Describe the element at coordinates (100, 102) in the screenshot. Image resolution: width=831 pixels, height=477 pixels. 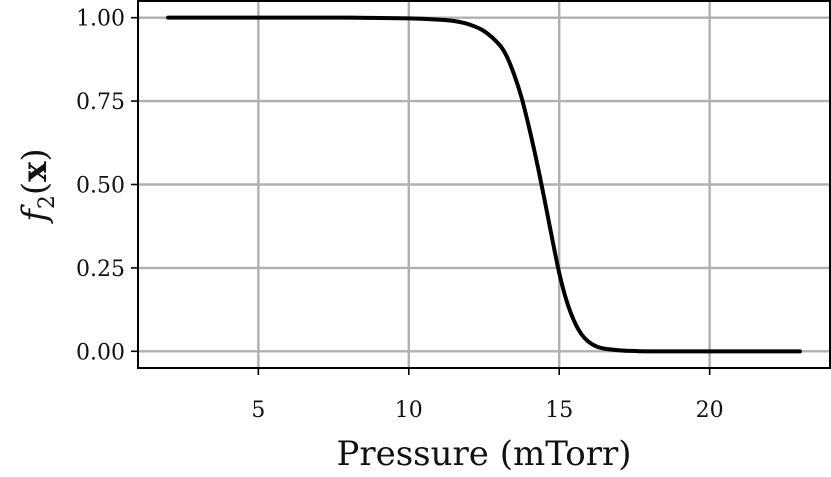
I see `y-tick-label: 0.75` at that location.